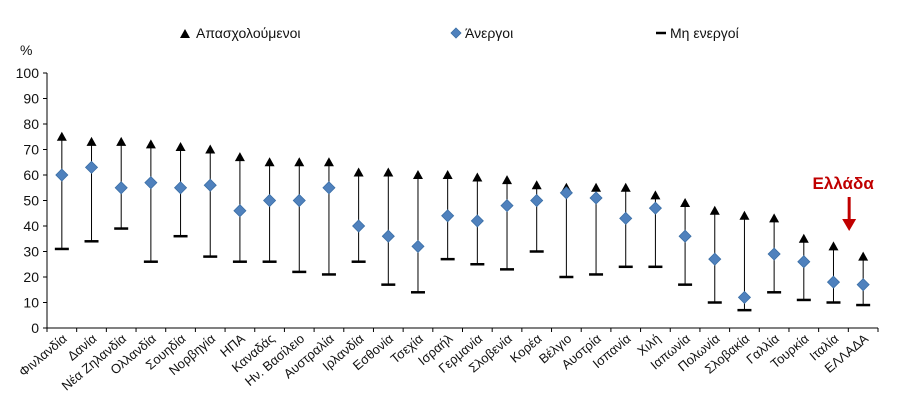 This screenshot has height=420, width=903. Describe the element at coordinates (31, 226) in the screenshot. I see `y-tick-label: 40` at that location.